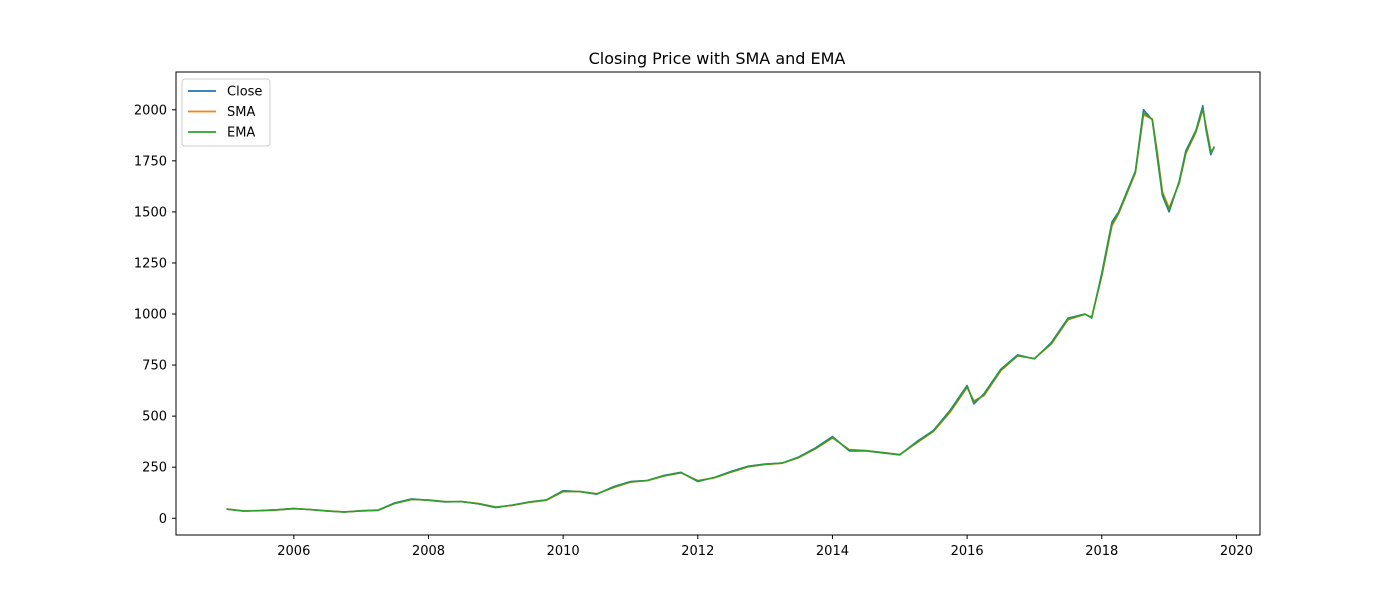  Describe the element at coordinates (428, 551) in the screenshot. I see `x-tick-label: 2008` at that location.